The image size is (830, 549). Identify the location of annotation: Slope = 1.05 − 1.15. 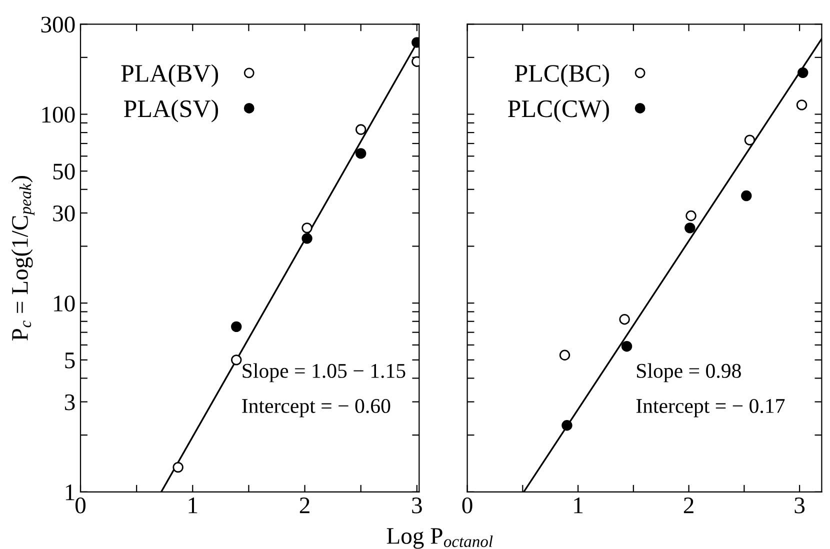
(324, 372).